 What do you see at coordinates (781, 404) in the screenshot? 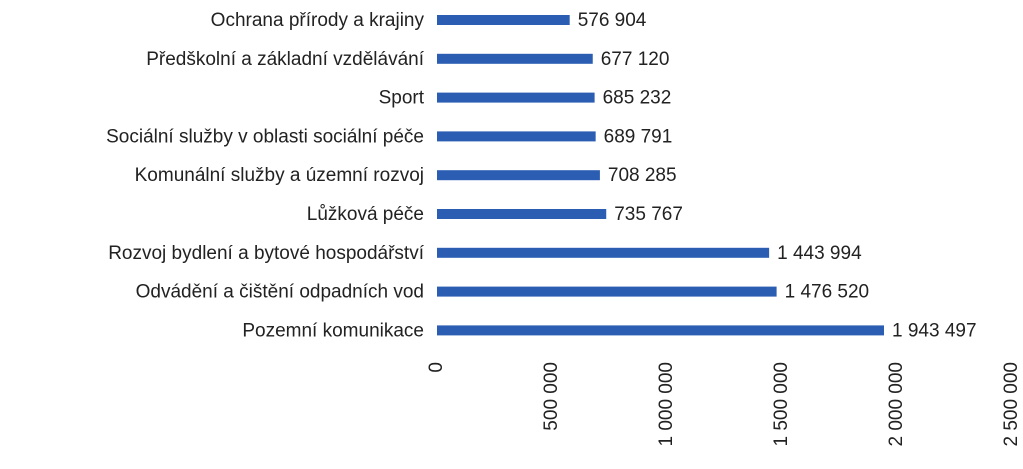
I see `x-tick-label: 1 500 000` at bounding box center [781, 404].